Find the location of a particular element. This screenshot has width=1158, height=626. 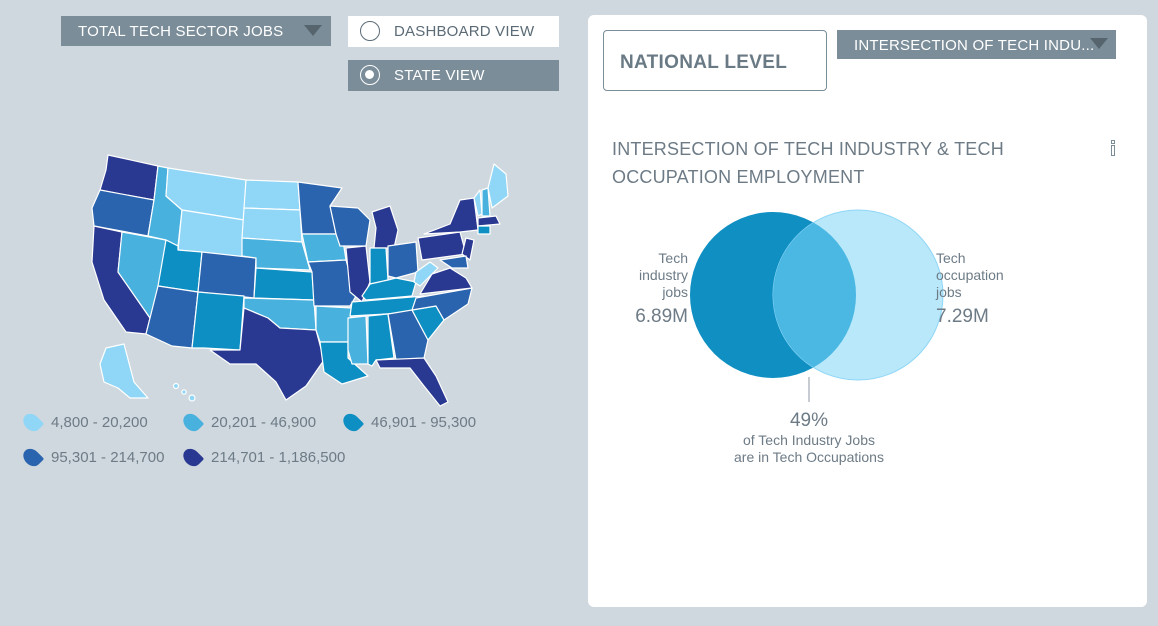

state-nh is located at coordinates (486, 202).